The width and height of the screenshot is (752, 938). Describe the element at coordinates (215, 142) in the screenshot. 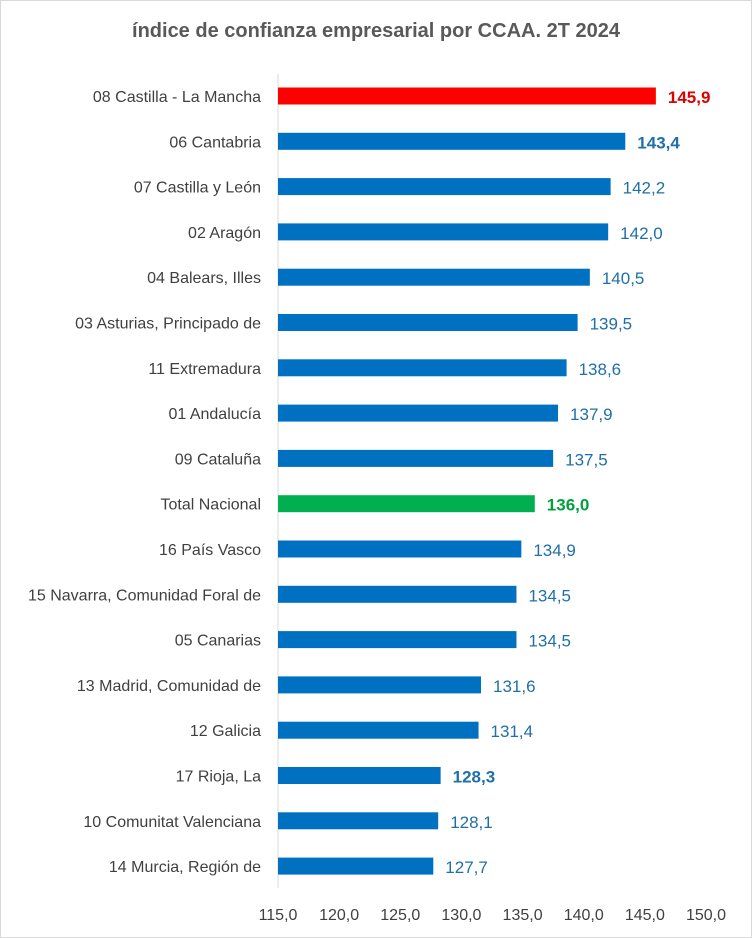

I see `category-label: 06 Cantabria` at that location.